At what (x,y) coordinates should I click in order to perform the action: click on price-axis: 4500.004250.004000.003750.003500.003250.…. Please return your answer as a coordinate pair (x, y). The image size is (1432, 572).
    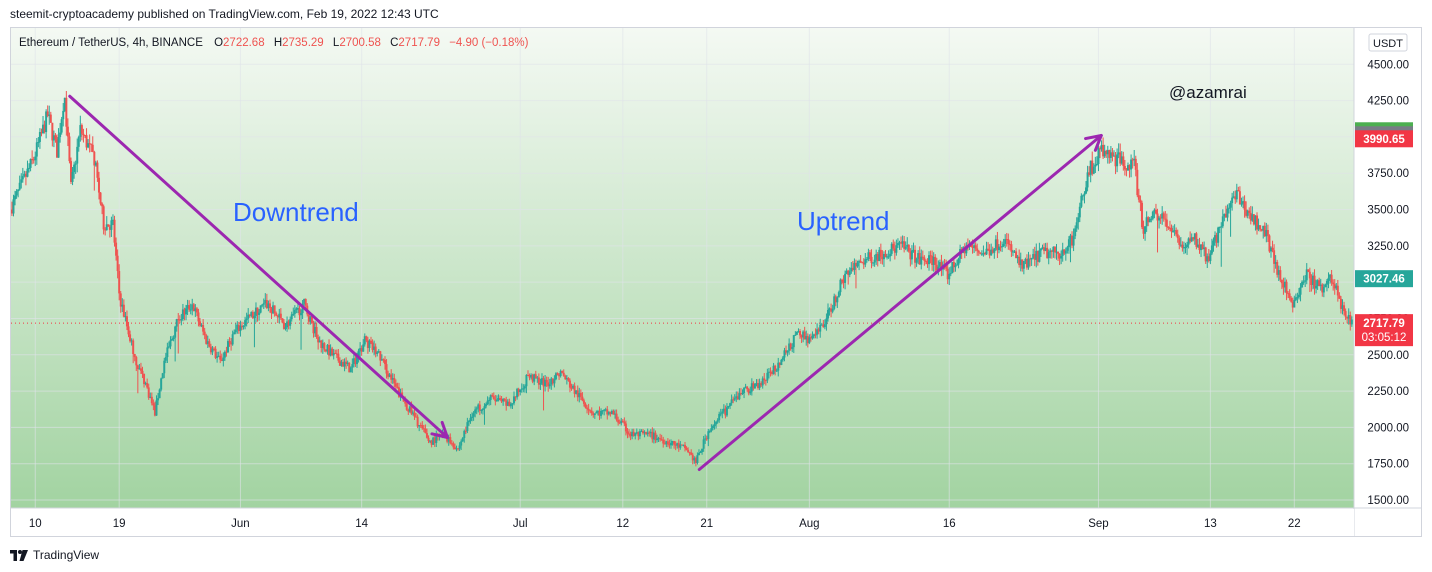
    Looking at the image, I should click on (1388, 283).